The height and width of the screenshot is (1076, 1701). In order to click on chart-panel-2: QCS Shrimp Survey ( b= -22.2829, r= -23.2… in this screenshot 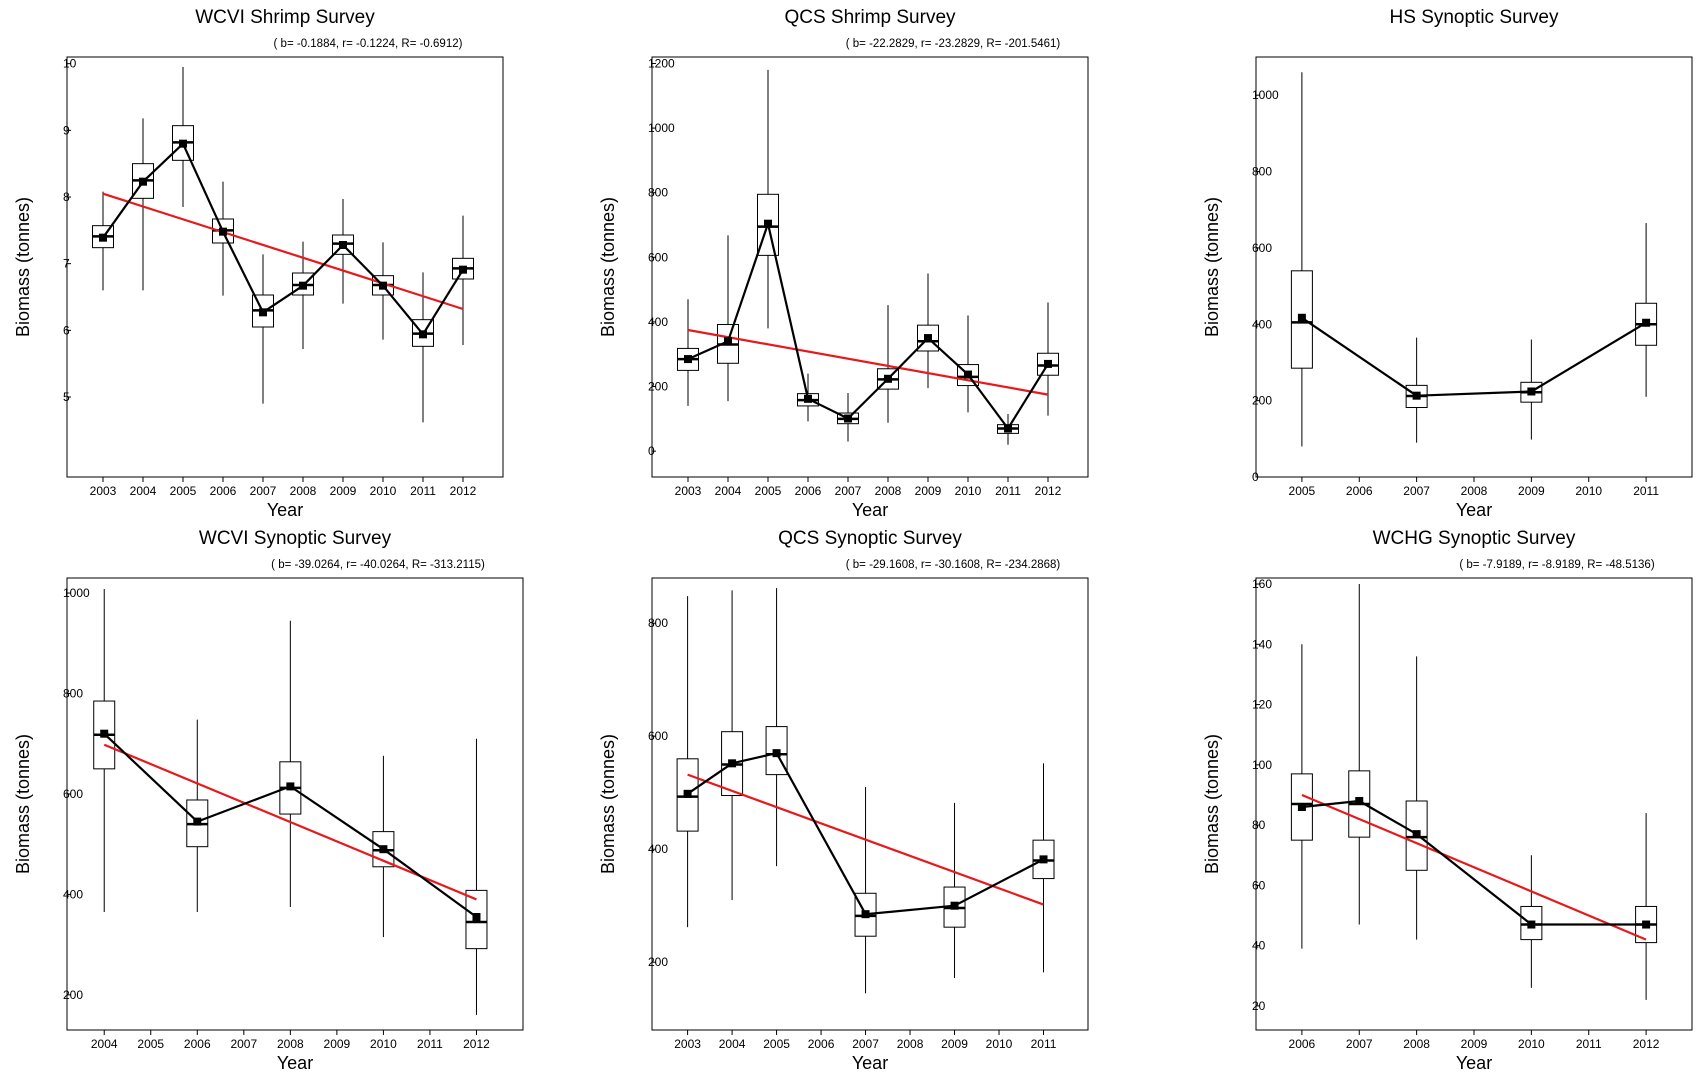, I will do `click(843, 263)`.